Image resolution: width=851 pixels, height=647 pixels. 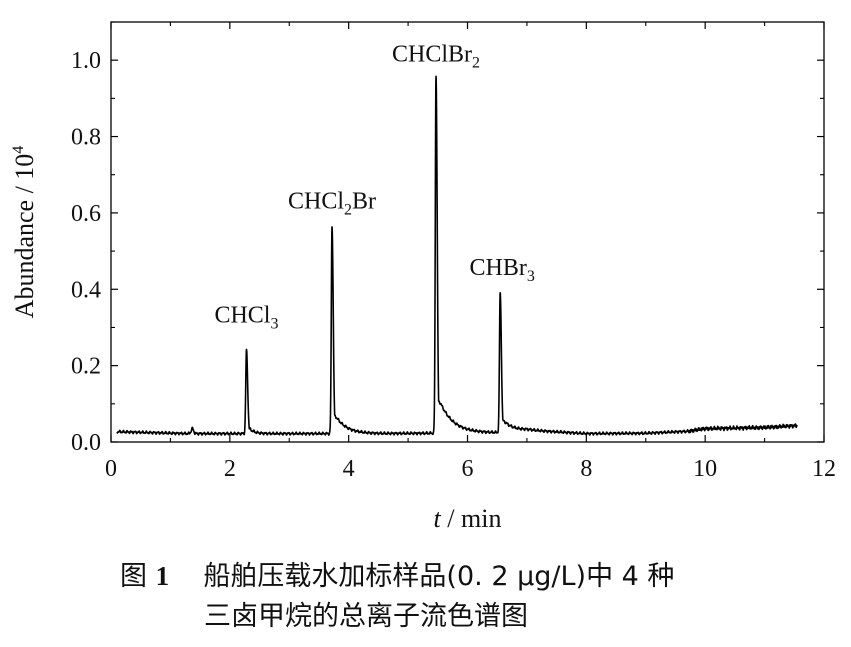 I want to click on peak-label-chbr3: CHBr3, so click(x=502, y=270).